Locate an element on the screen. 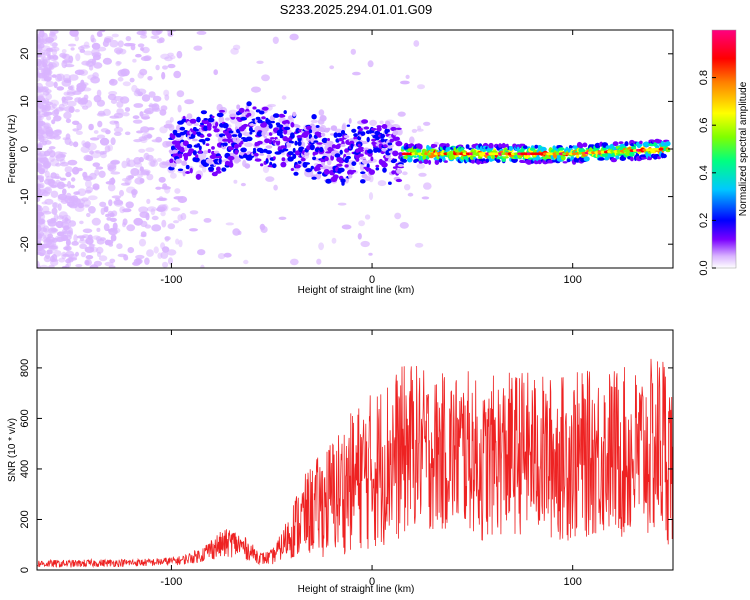 This screenshot has width=750, height=600. x-tick-label: -100 is located at coordinates (171, 280).